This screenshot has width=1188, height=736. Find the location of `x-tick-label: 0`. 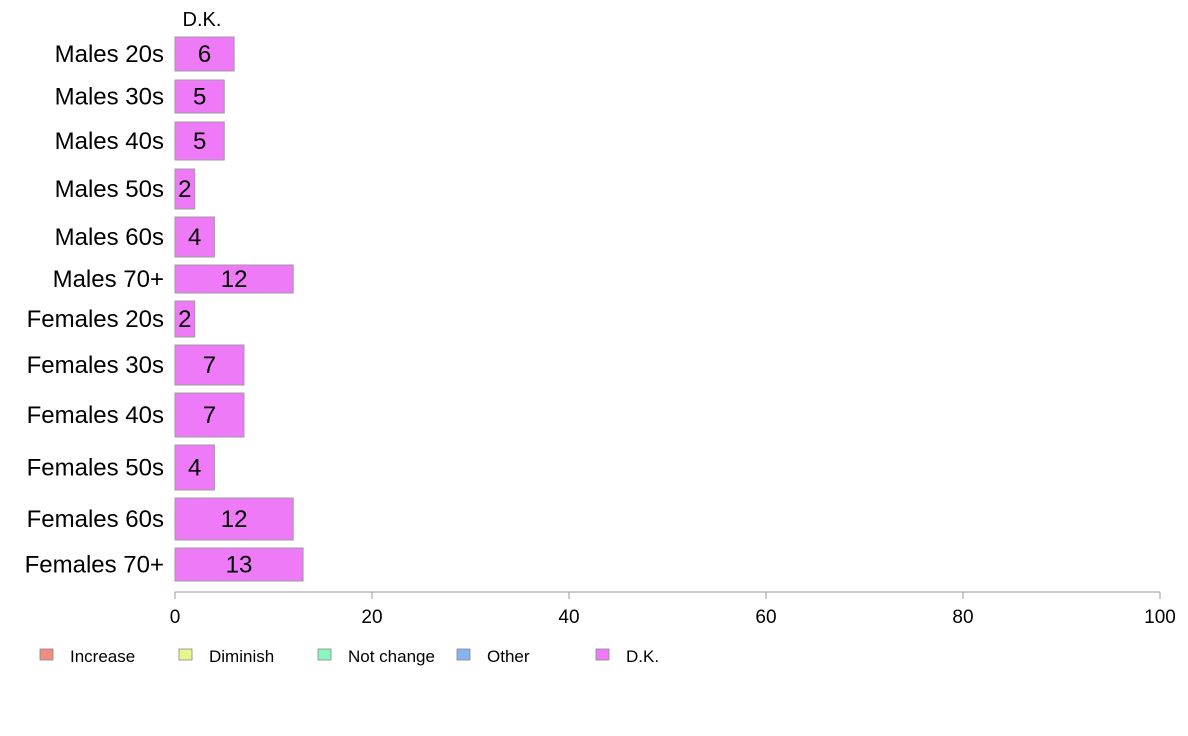

x-tick-label: 0 is located at coordinates (175, 617).